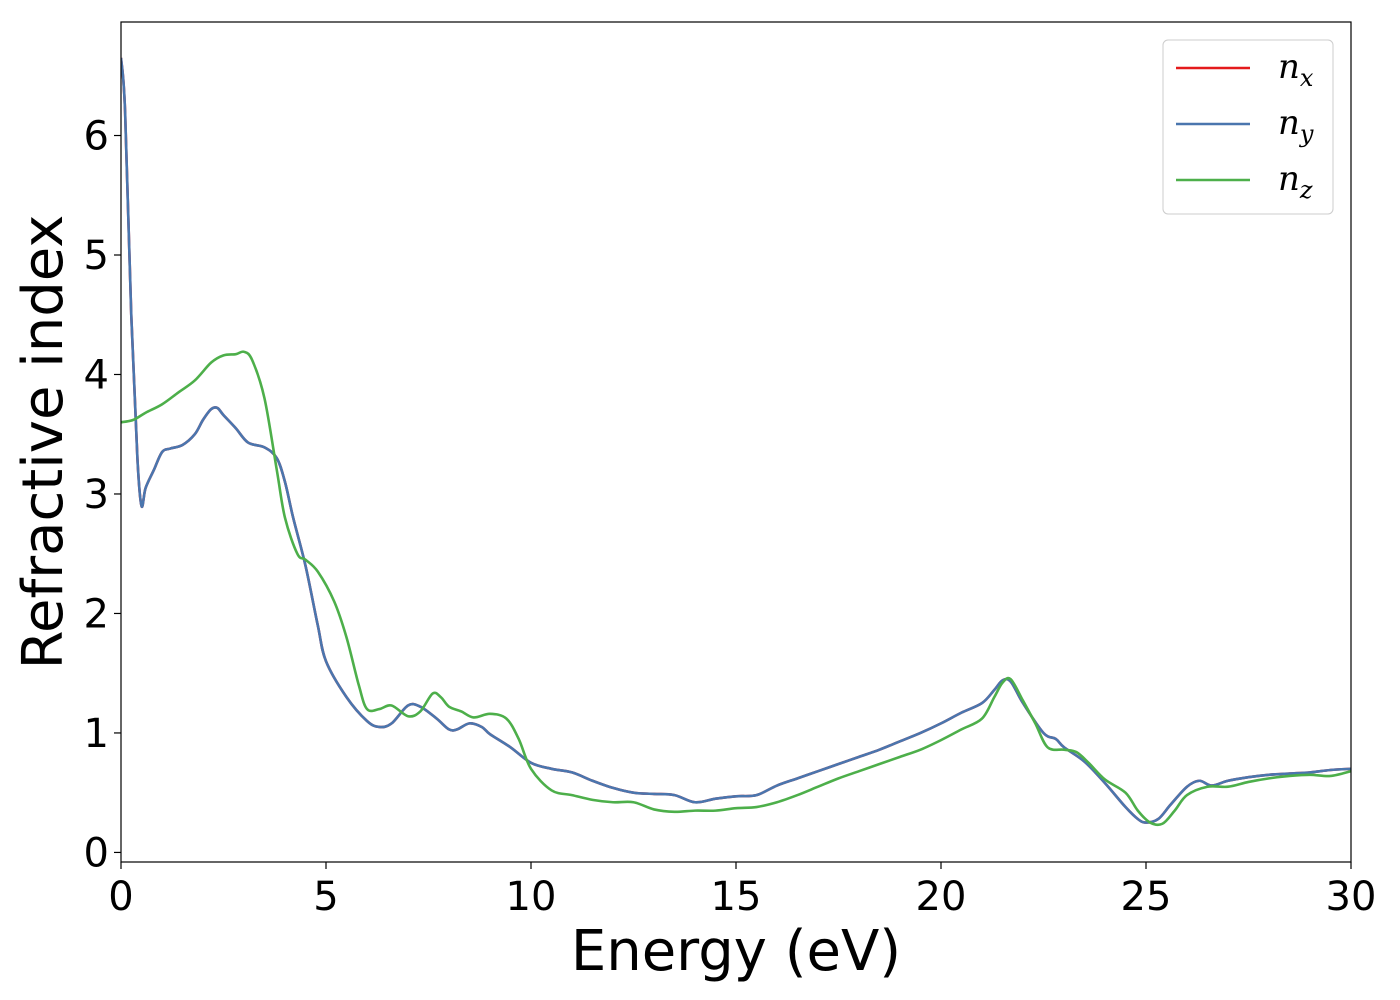 This screenshot has height=1000, width=1400. I want to click on legend-label-x: nx, so click(1296, 69).